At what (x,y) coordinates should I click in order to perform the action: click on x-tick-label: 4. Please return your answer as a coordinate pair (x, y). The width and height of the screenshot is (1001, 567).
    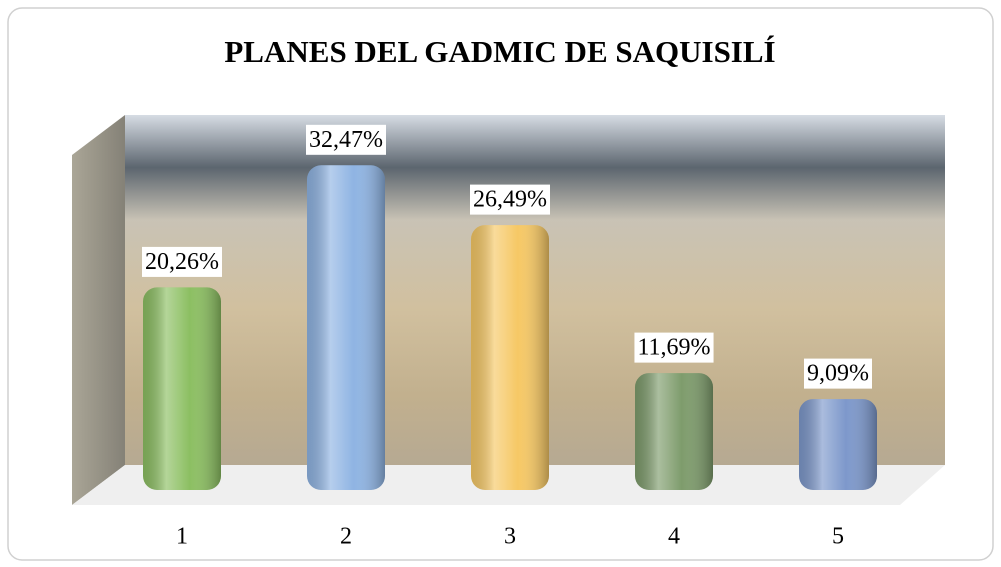
    Looking at the image, I should click on (674, 537).